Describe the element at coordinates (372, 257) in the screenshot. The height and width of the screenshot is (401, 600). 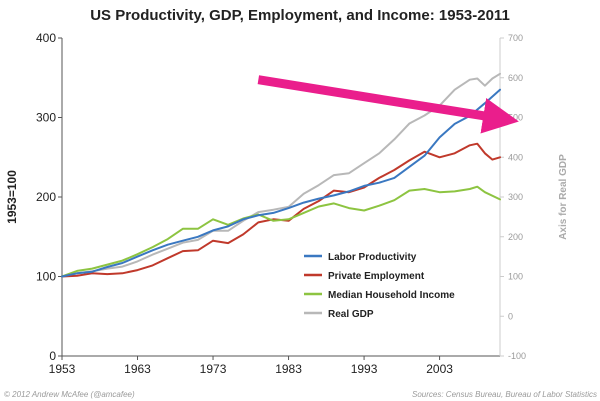
I see `legend-label-labor-productivity: Labor Productivity` at that location.